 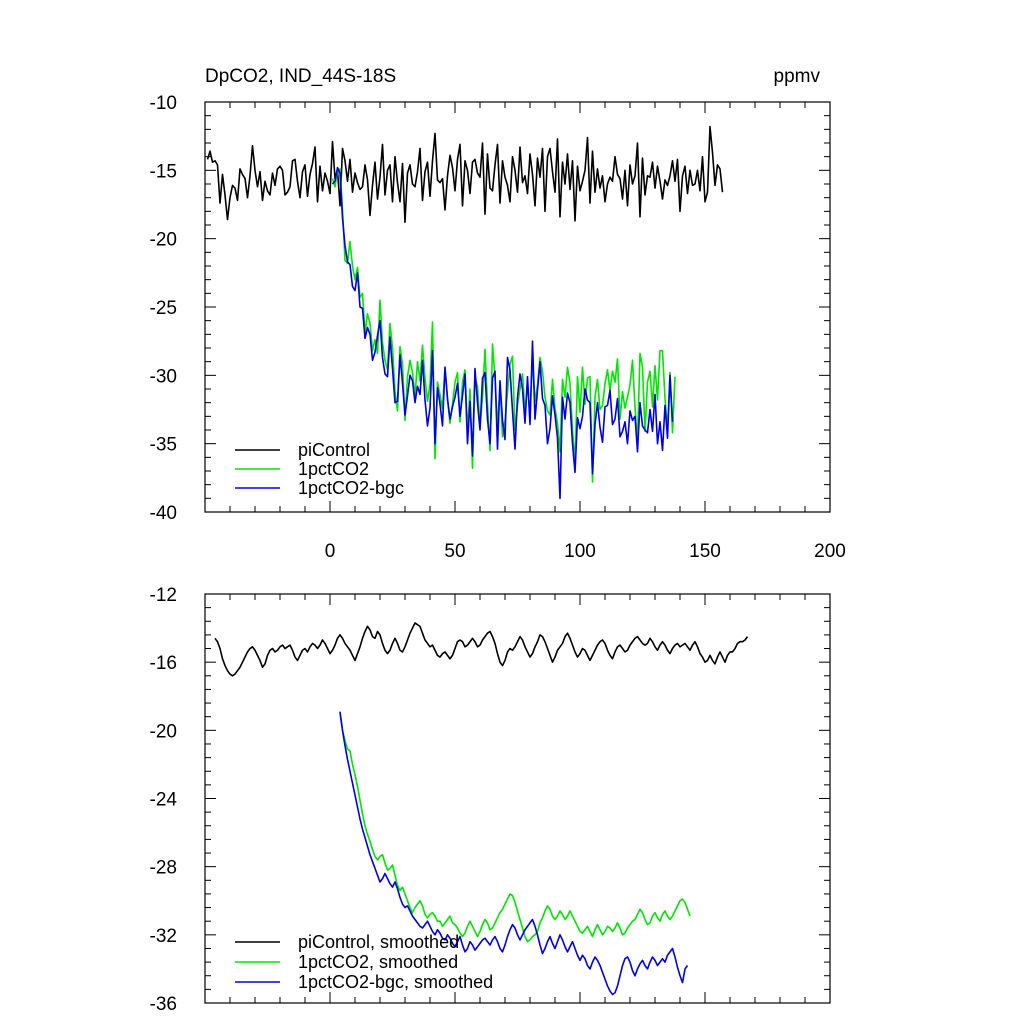 What do you see at coordinates (163, 171) in the screenshot?
I see `y-tick-label: -15` at bounding box center [163, 171].